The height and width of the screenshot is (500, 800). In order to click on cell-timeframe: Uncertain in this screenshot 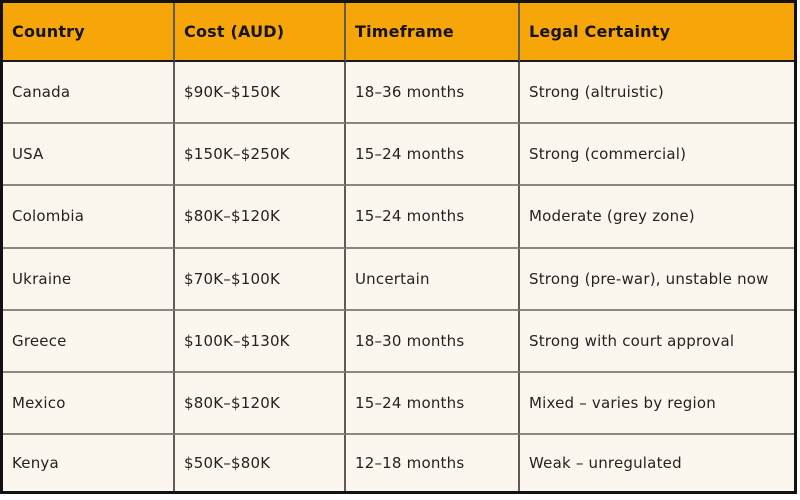, I will do `click(433, 279)`.